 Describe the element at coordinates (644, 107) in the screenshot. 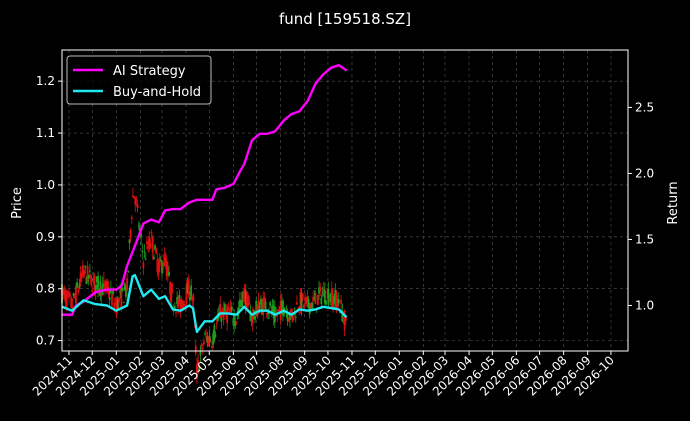

I see `y-right-tick-label: 2.5` at that location.